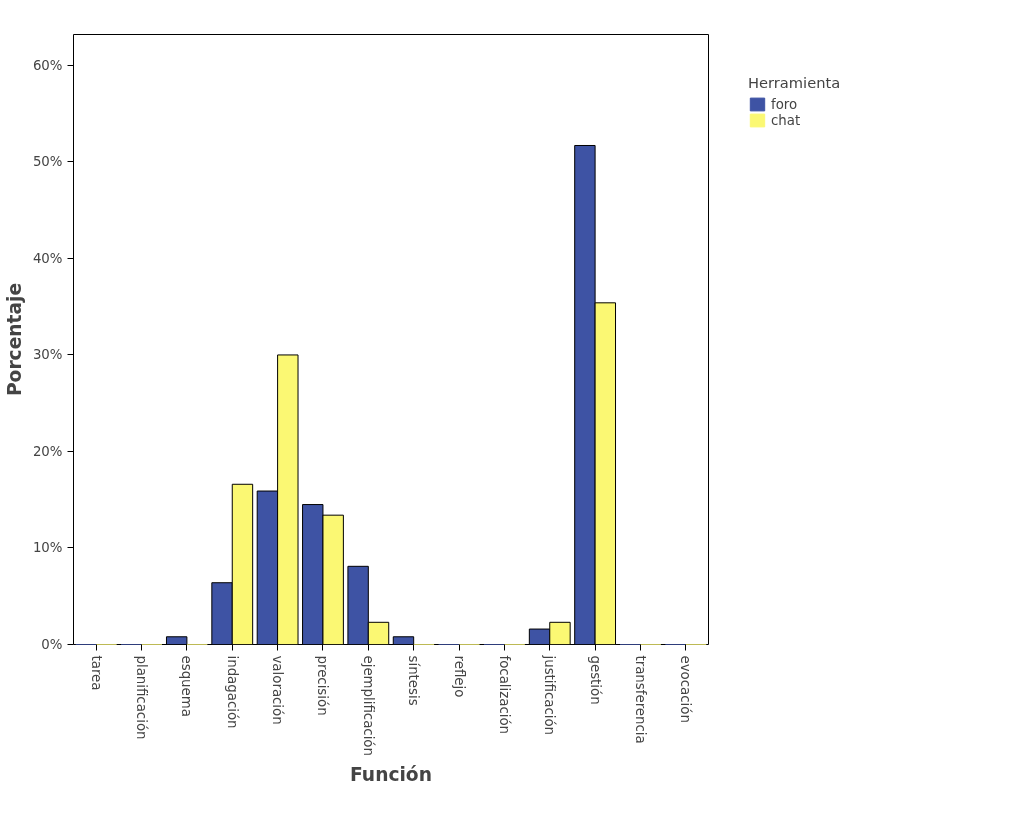  What do you see at coordinates (47, 65) in the screenshot?
I see `y-tick-label: 60%` at bounding box center [47, 65].